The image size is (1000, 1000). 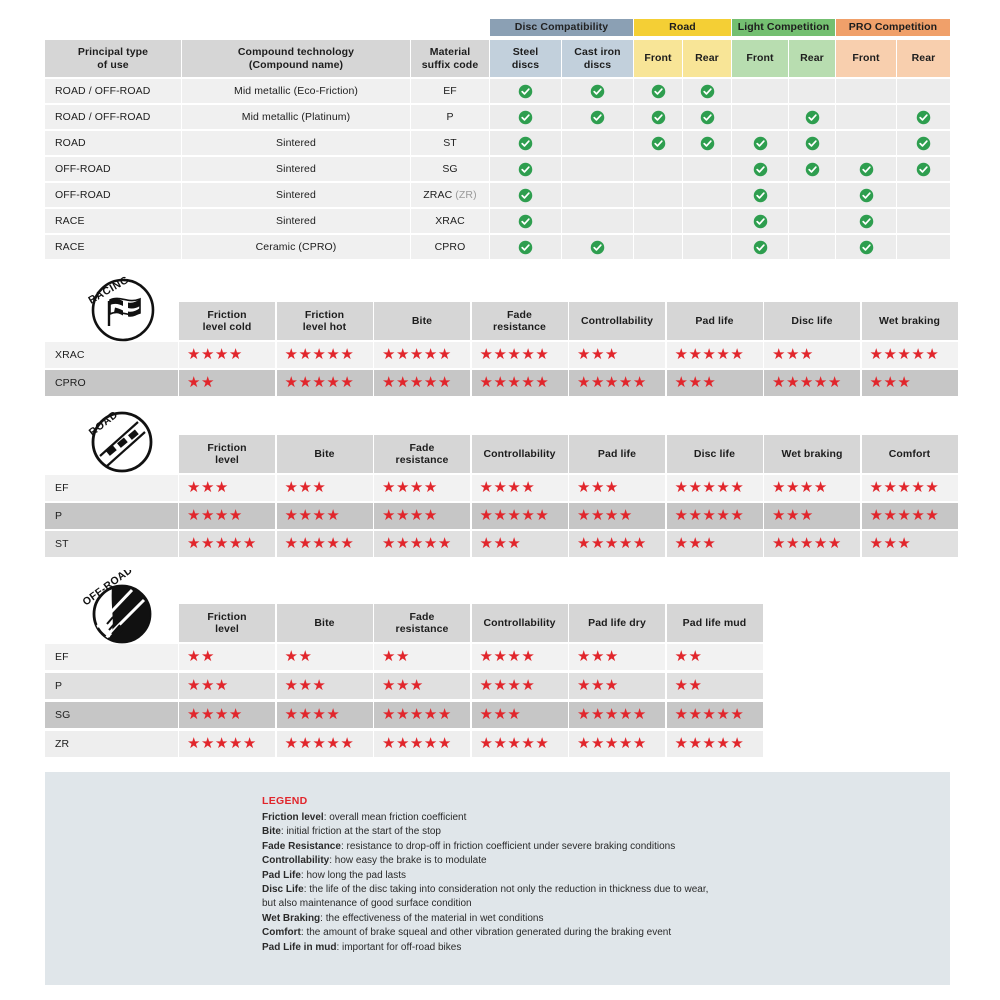 I want to click on road-rating-cell: ★★★, so click(x=617, y=488).